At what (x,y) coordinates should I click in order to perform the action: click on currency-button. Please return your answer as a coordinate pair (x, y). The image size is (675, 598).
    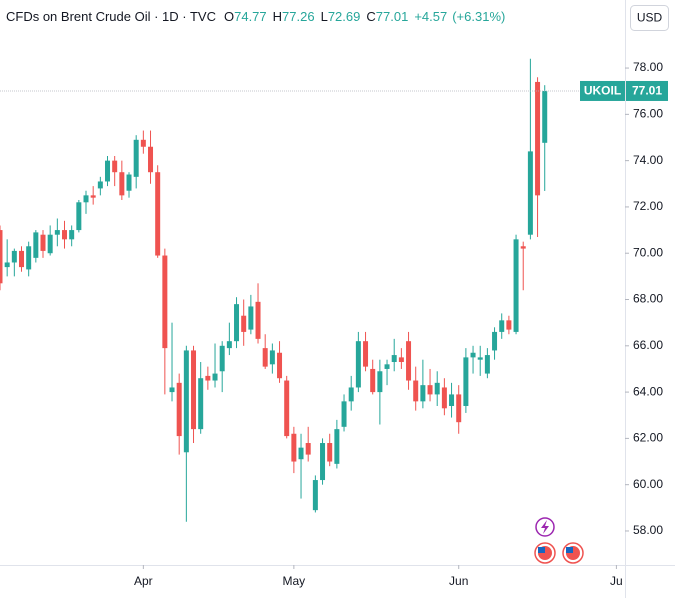
    Looking at the image, I should click on (649, 18).